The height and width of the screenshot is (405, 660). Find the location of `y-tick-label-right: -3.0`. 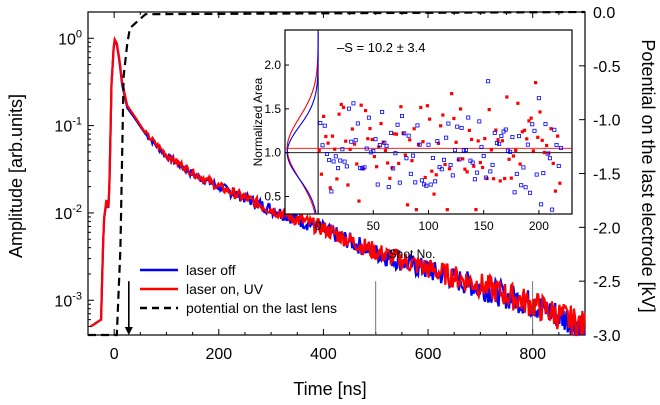

y-tick-label-right: -3.0 is located at coordinates (607, 336).